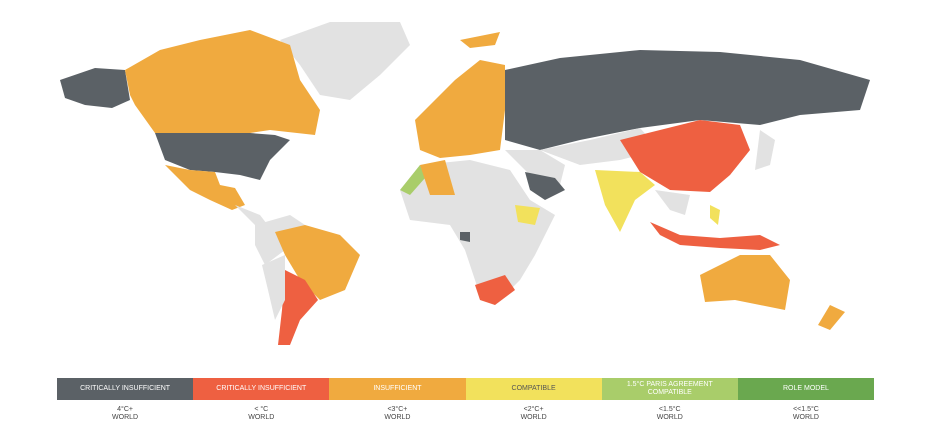  What do you see at coordinates (669, 389) in the screenshot?
I see `legend-label: 1.5°C PARIS AGREEMENT COMPATIBLE` at bounding box center [669, 389].